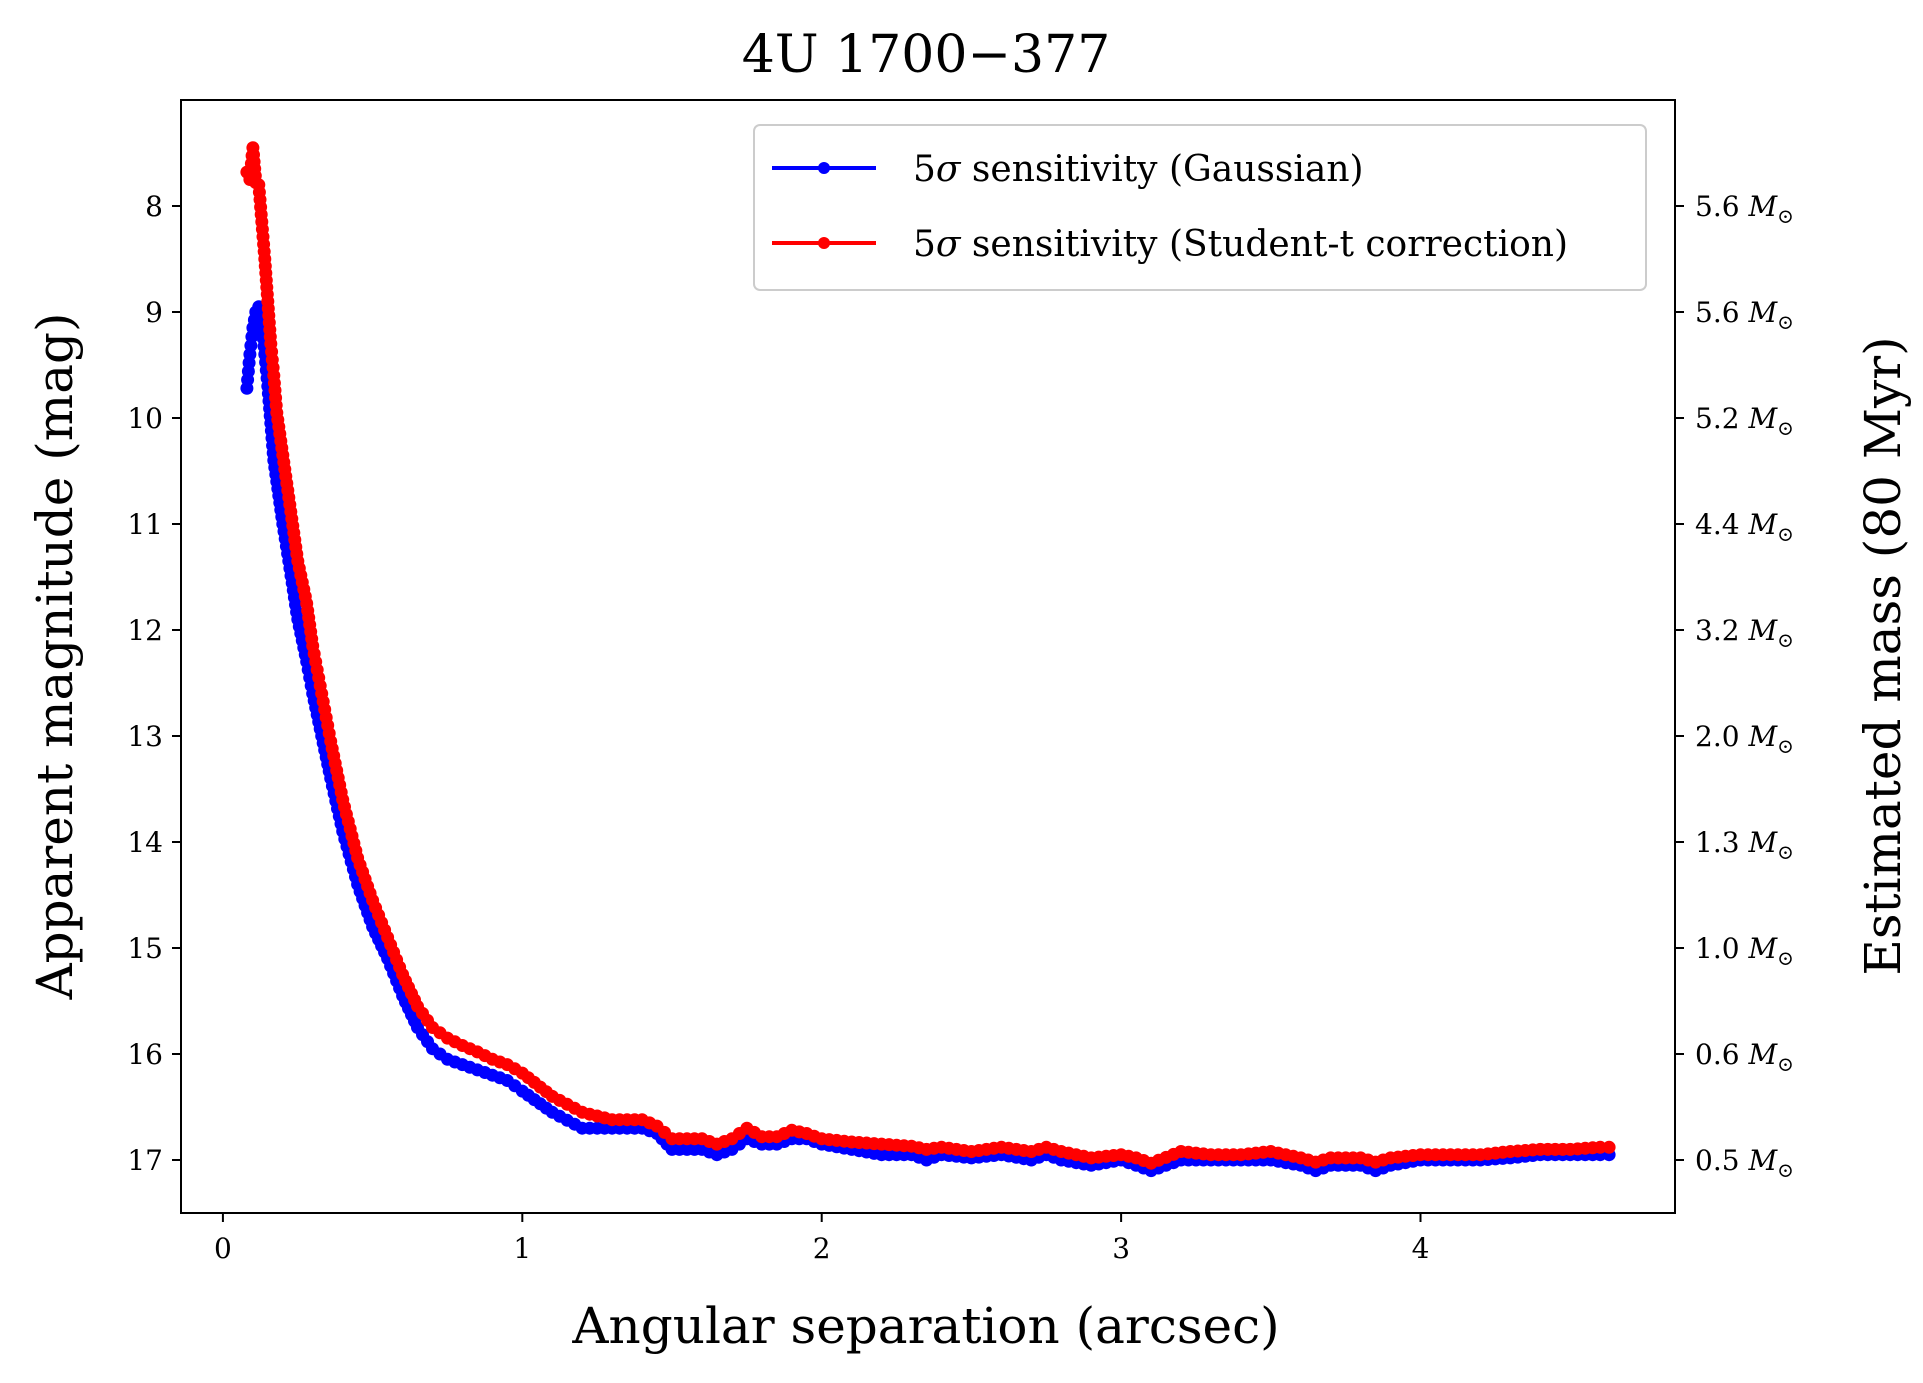  Describe the element at coordinates (924, 169) in the screenshot. I see `legend-gaussian-prefix: 5` at that location.